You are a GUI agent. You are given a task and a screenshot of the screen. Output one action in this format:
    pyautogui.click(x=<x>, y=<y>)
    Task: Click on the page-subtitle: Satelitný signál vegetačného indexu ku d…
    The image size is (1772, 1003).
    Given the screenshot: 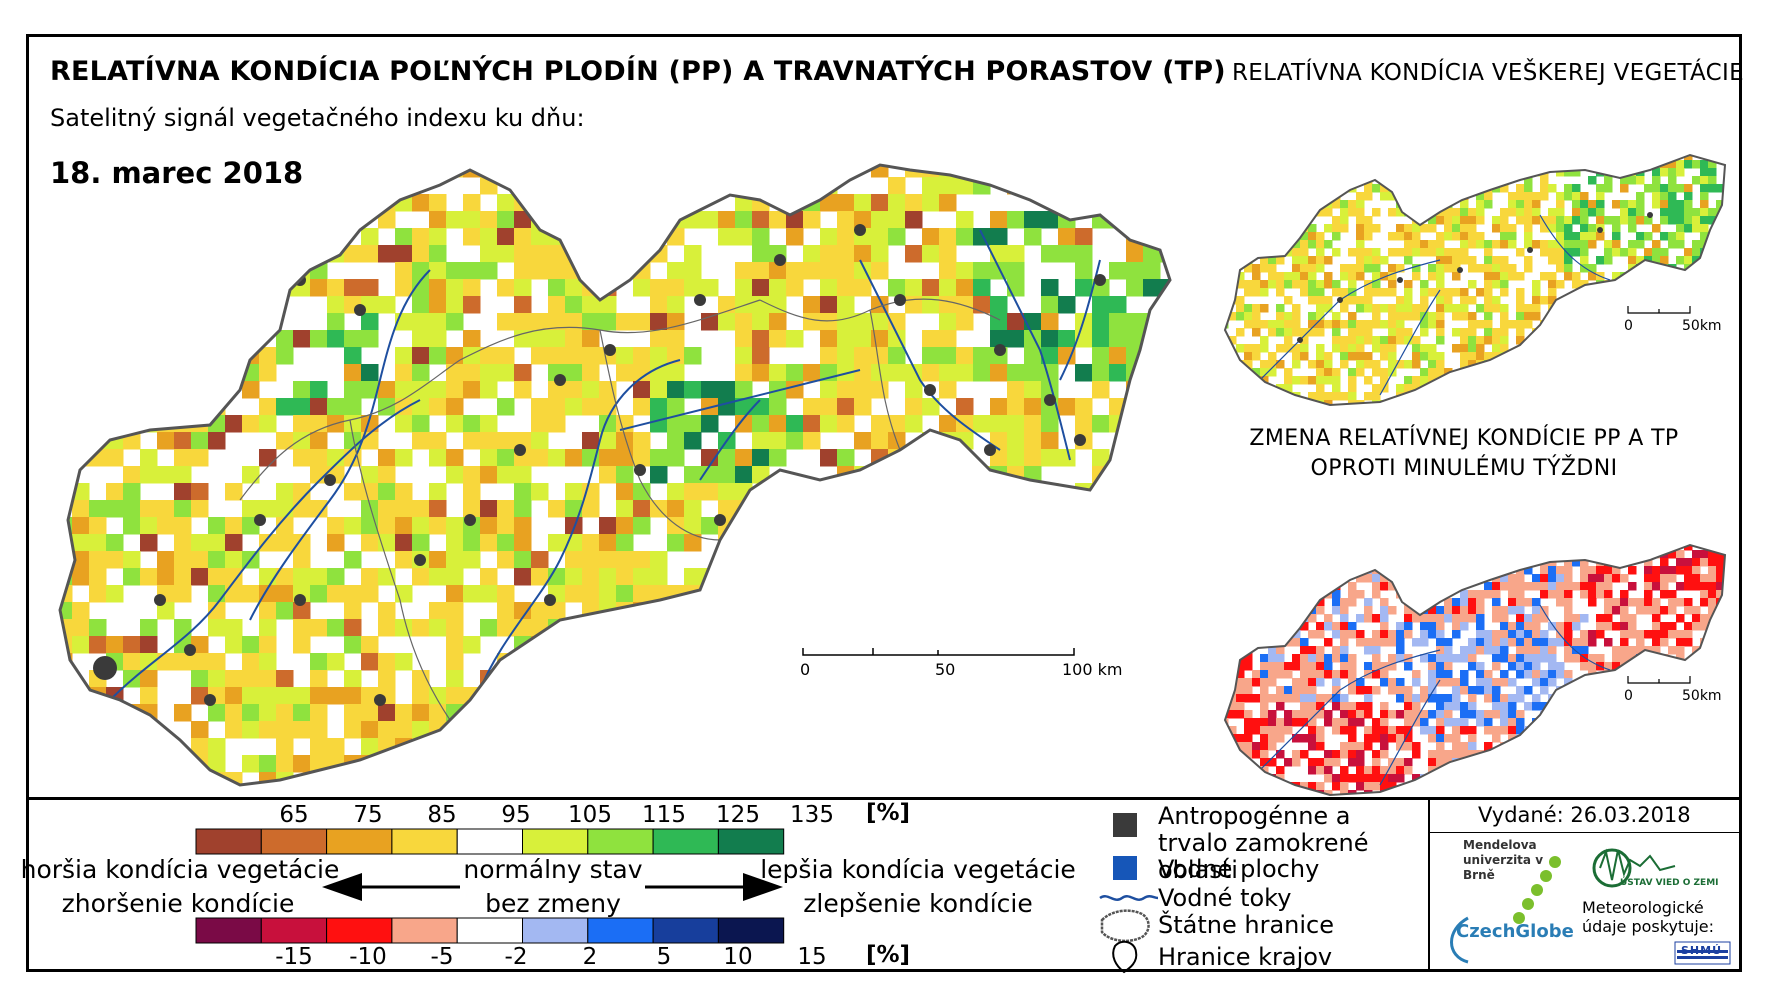 What is the action you would take?
    pyautogui.click(x=317, y=118)
    